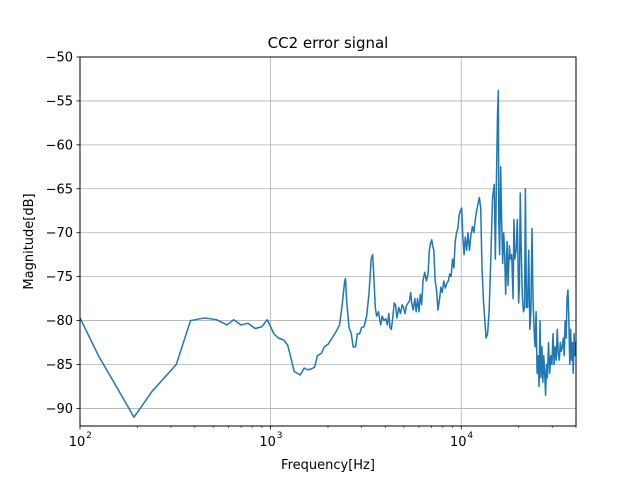 Image resolution: width=640 pixels, height=478 pixels. I want to click on y-tick-label: −85, so click(59, 365).